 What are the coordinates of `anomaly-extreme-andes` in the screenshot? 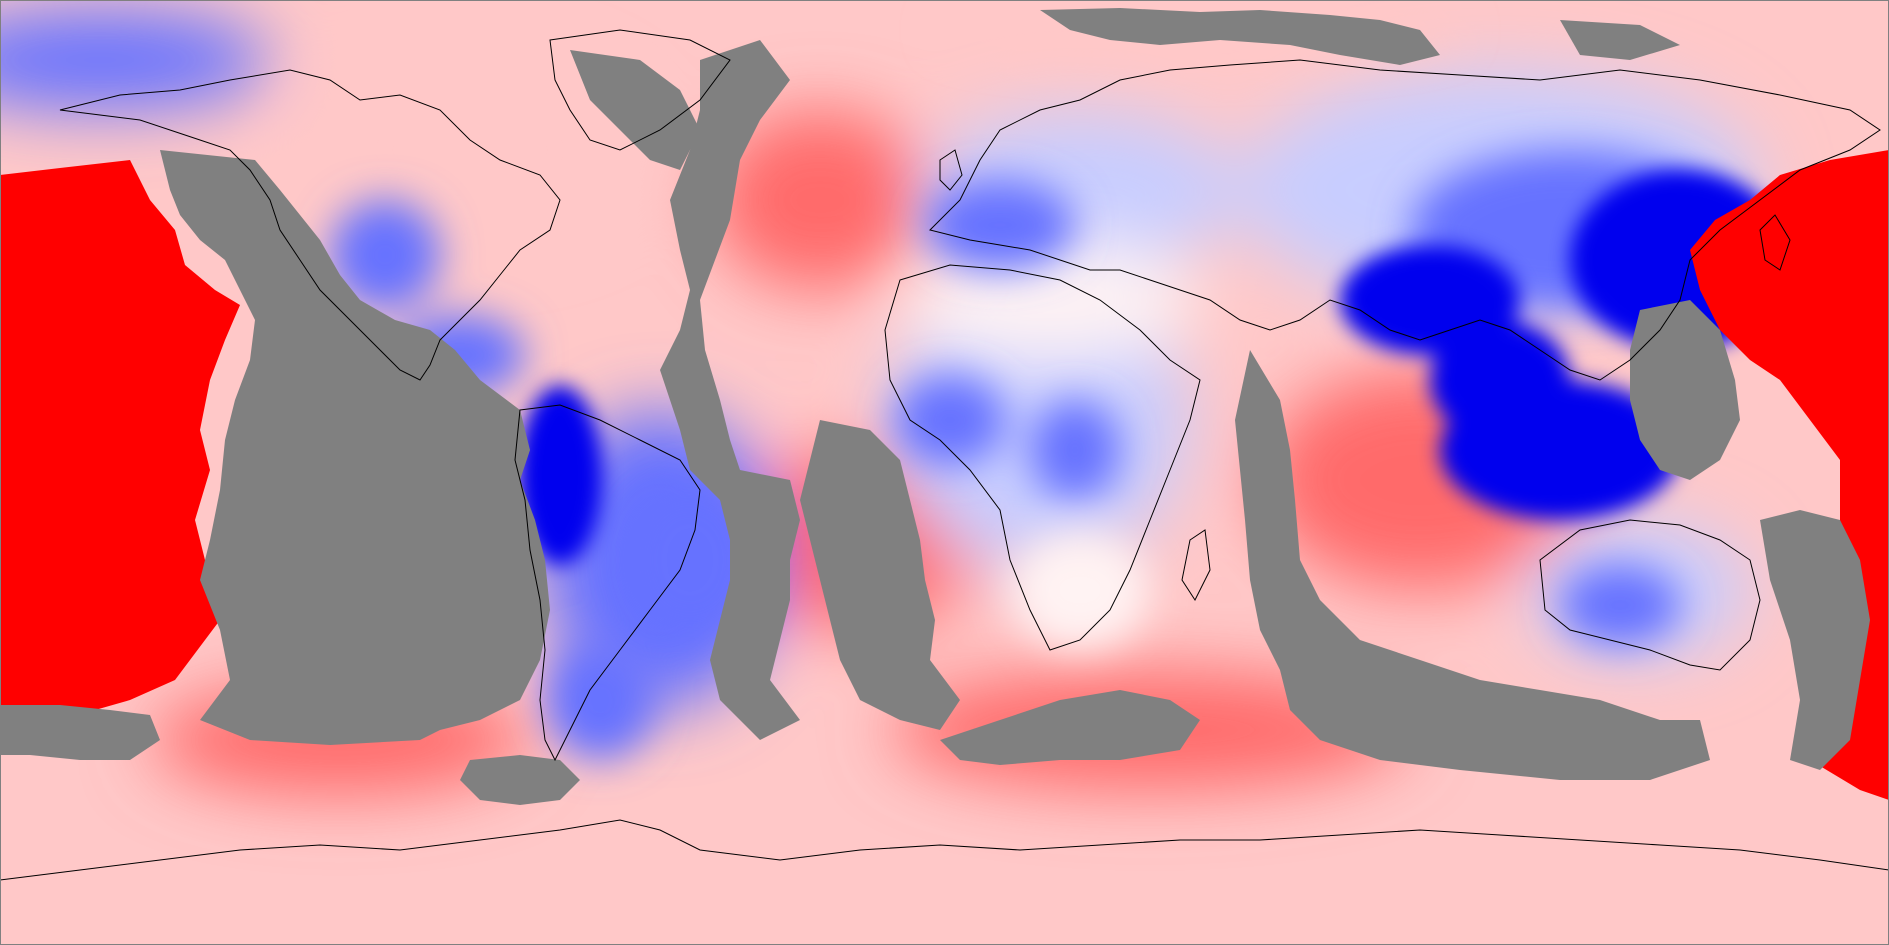 It's located at (560, 475).